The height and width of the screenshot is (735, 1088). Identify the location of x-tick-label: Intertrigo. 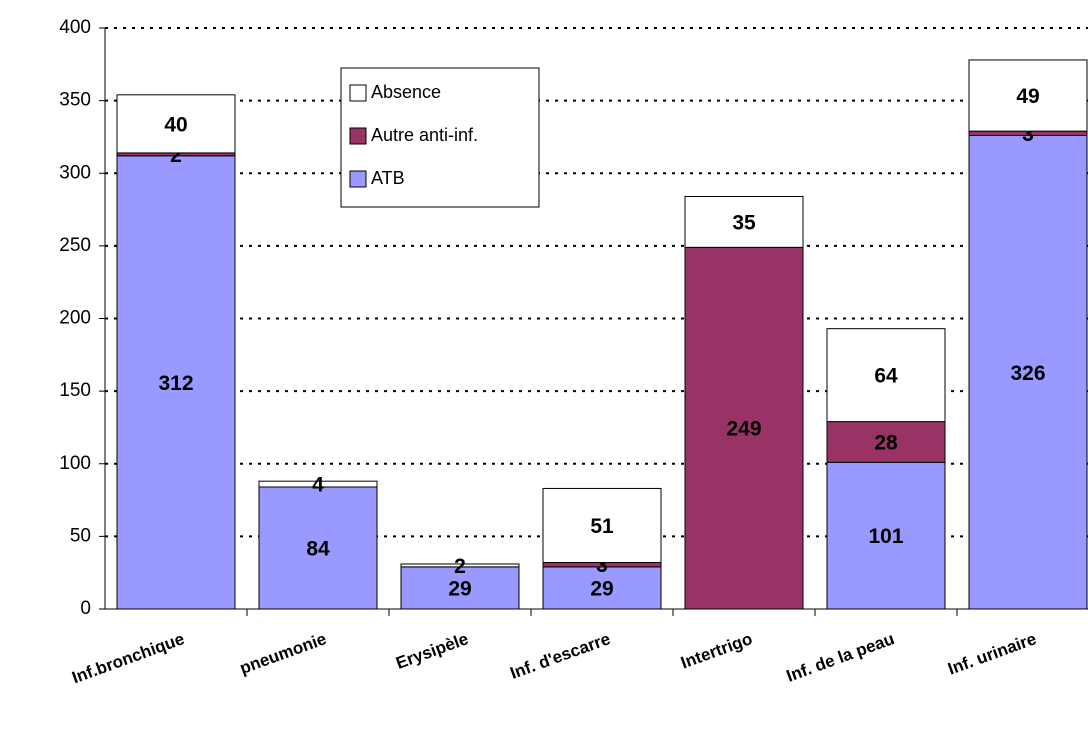
(716, 650).